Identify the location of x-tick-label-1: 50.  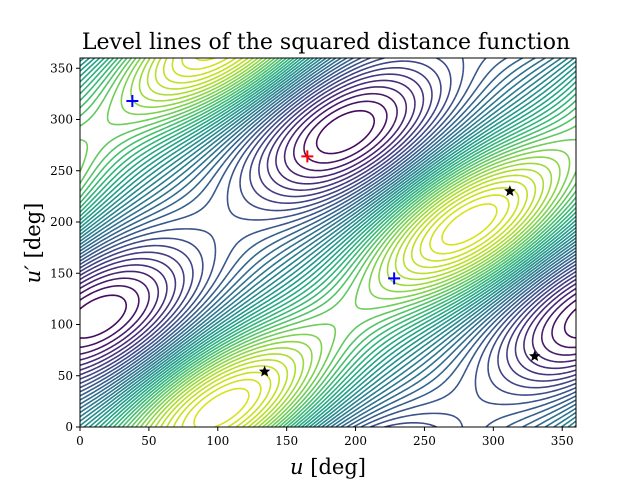
(148, 441).